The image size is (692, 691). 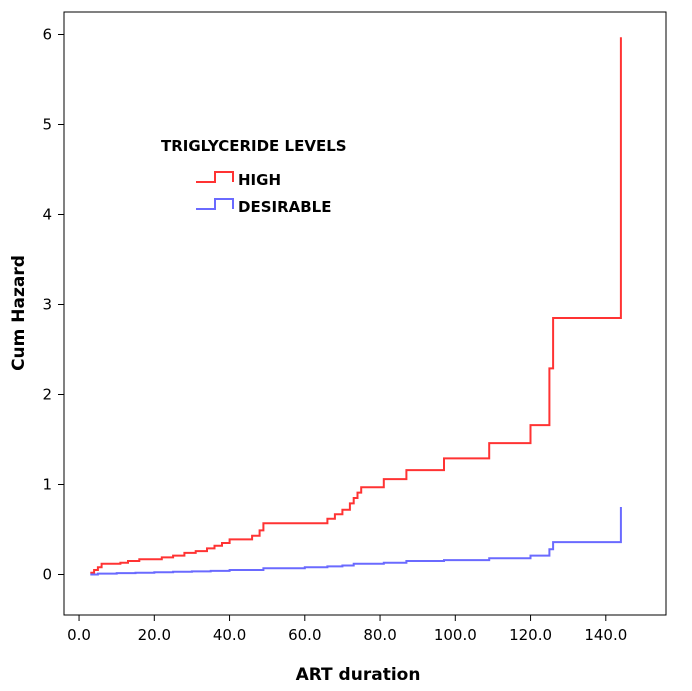 What do you see at coordinates (284, 207) in the screenshot?
I see `legend-label-desirable: DESIRABLE` at bounding box center [284, 207].